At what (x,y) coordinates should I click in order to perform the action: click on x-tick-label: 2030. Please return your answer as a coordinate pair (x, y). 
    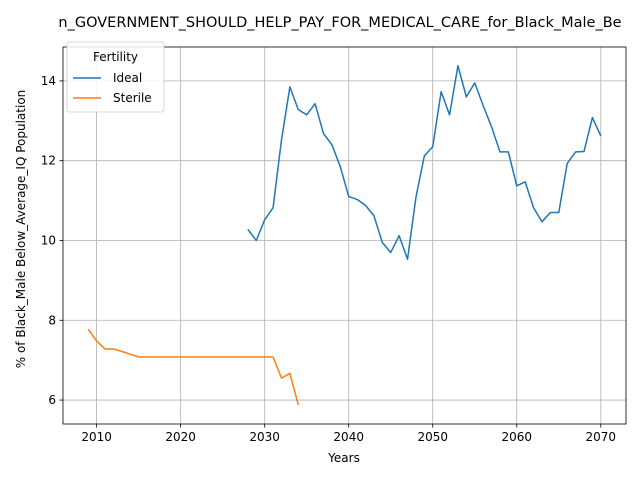
    Looking at the image, I should click on (264, 437).